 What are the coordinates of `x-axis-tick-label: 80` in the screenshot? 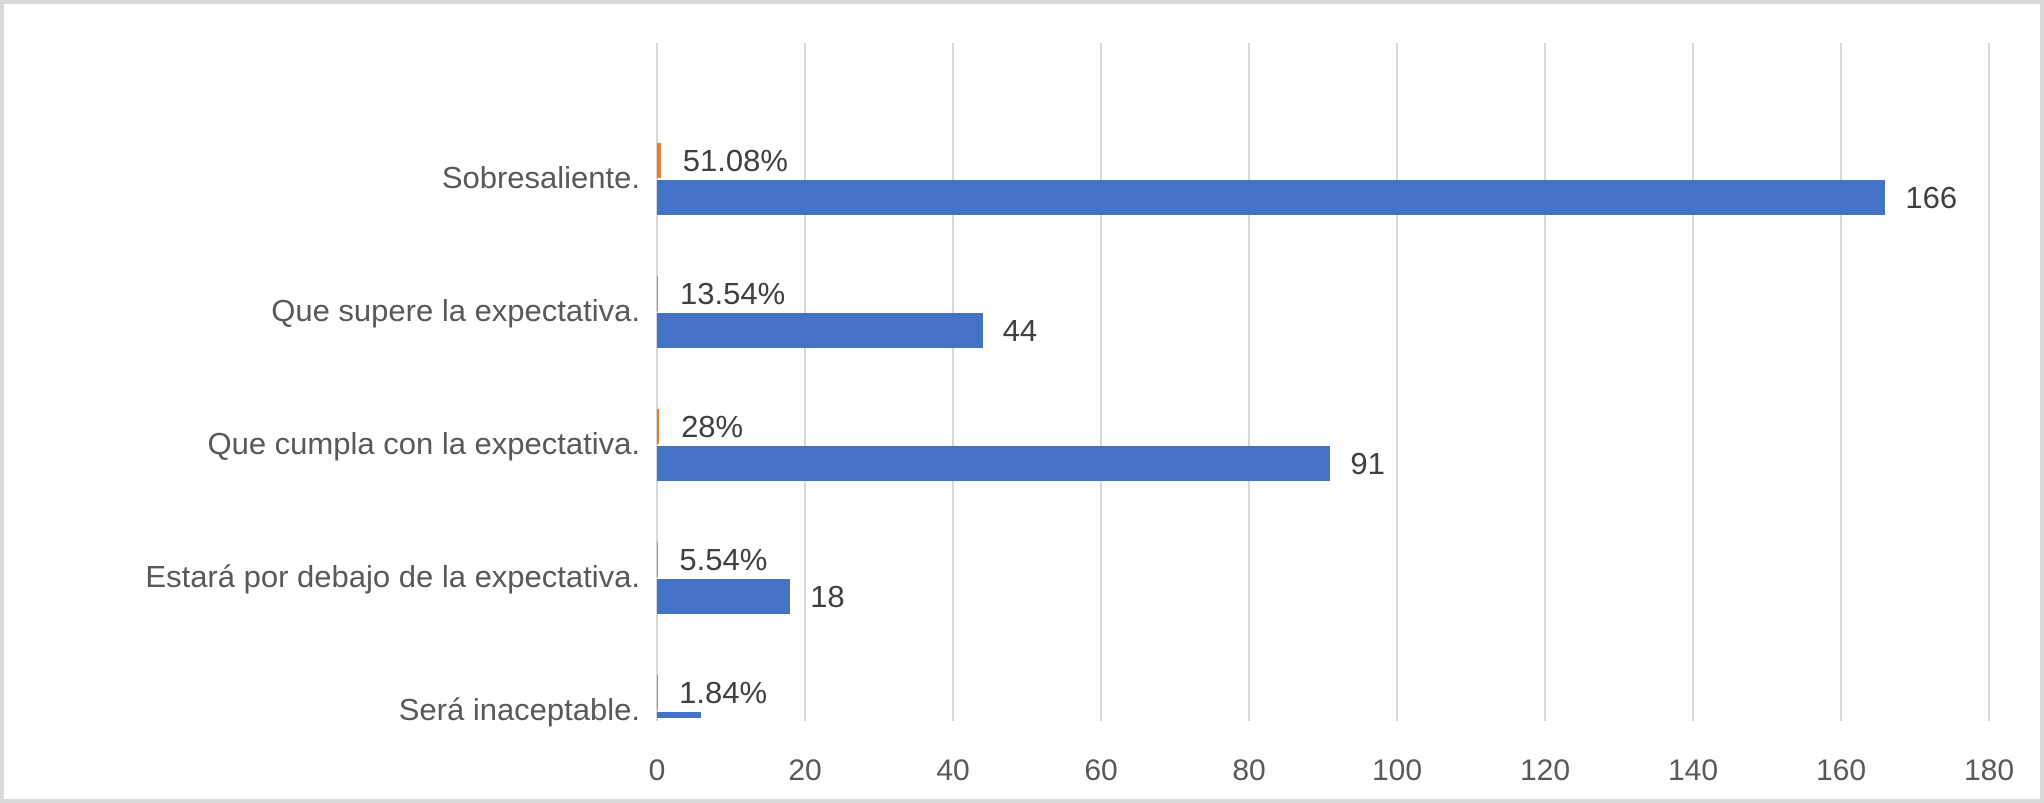 It's located at (1249, 770).